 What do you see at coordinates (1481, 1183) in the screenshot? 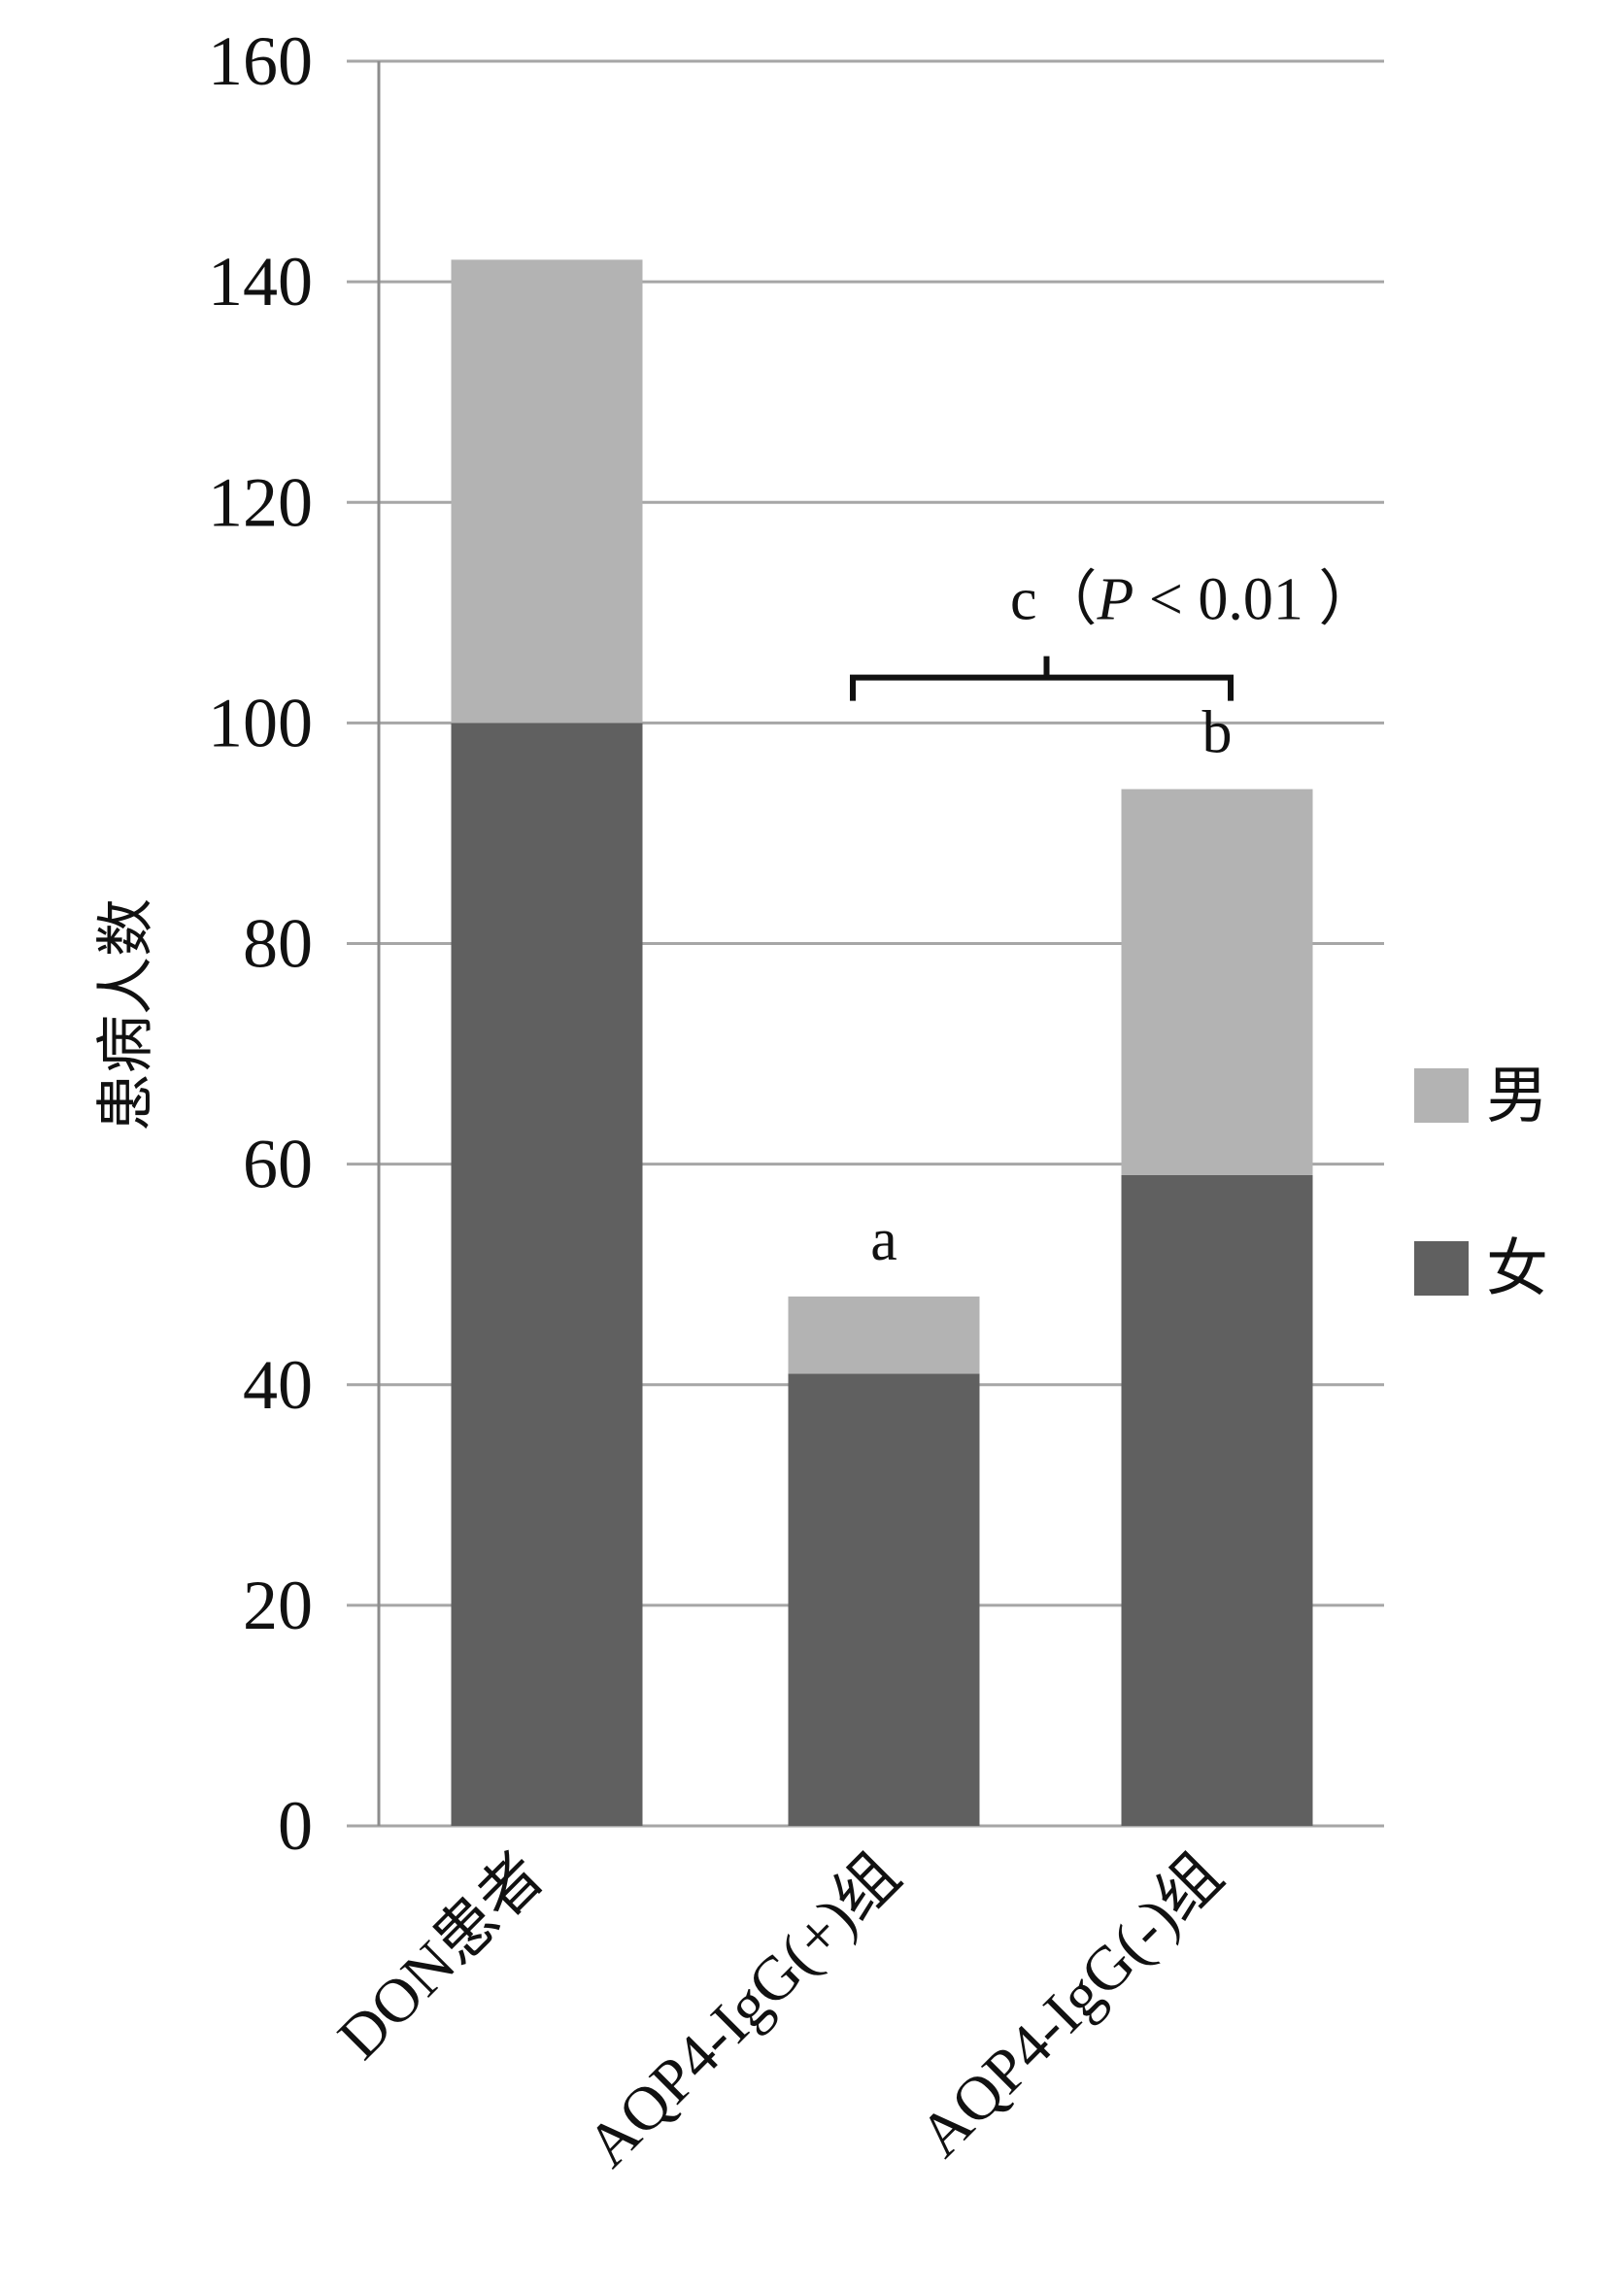
I see `legend: 男女` at bounding box center [1481, 1183].